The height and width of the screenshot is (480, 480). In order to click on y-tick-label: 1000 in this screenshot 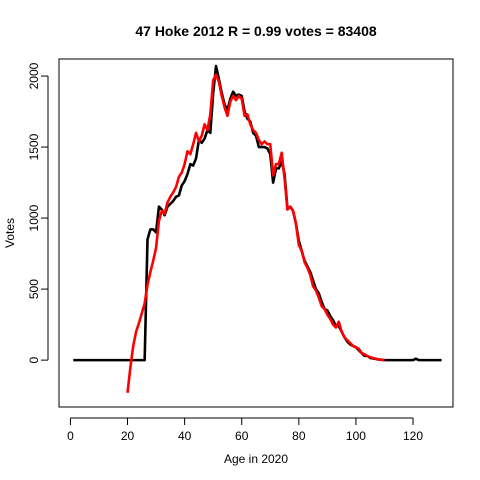, I will do `click(34, 217)`.